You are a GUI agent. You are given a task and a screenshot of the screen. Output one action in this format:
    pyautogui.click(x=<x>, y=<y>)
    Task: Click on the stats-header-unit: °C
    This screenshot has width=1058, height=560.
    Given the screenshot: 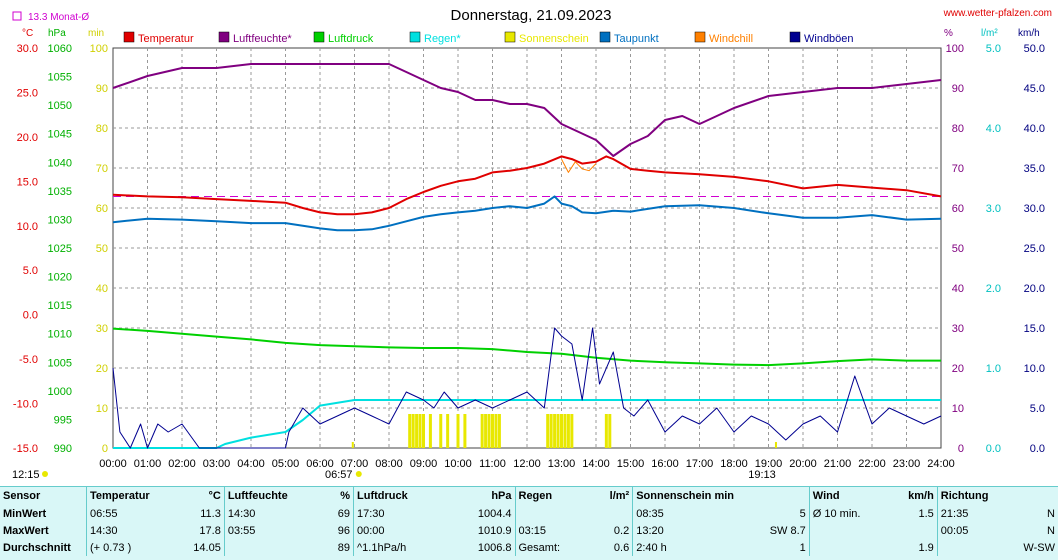 What is the action you would take?
    pyautogui.click(x=214, y=496)
    